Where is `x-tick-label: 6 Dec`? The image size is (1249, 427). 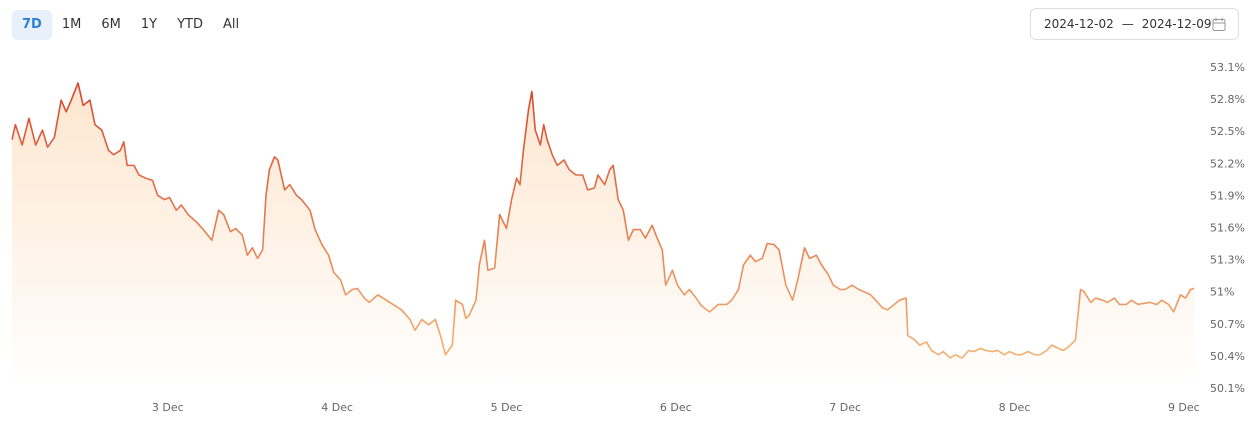 x-tick-label: 6 Dec is located at coordinates (676, 407).